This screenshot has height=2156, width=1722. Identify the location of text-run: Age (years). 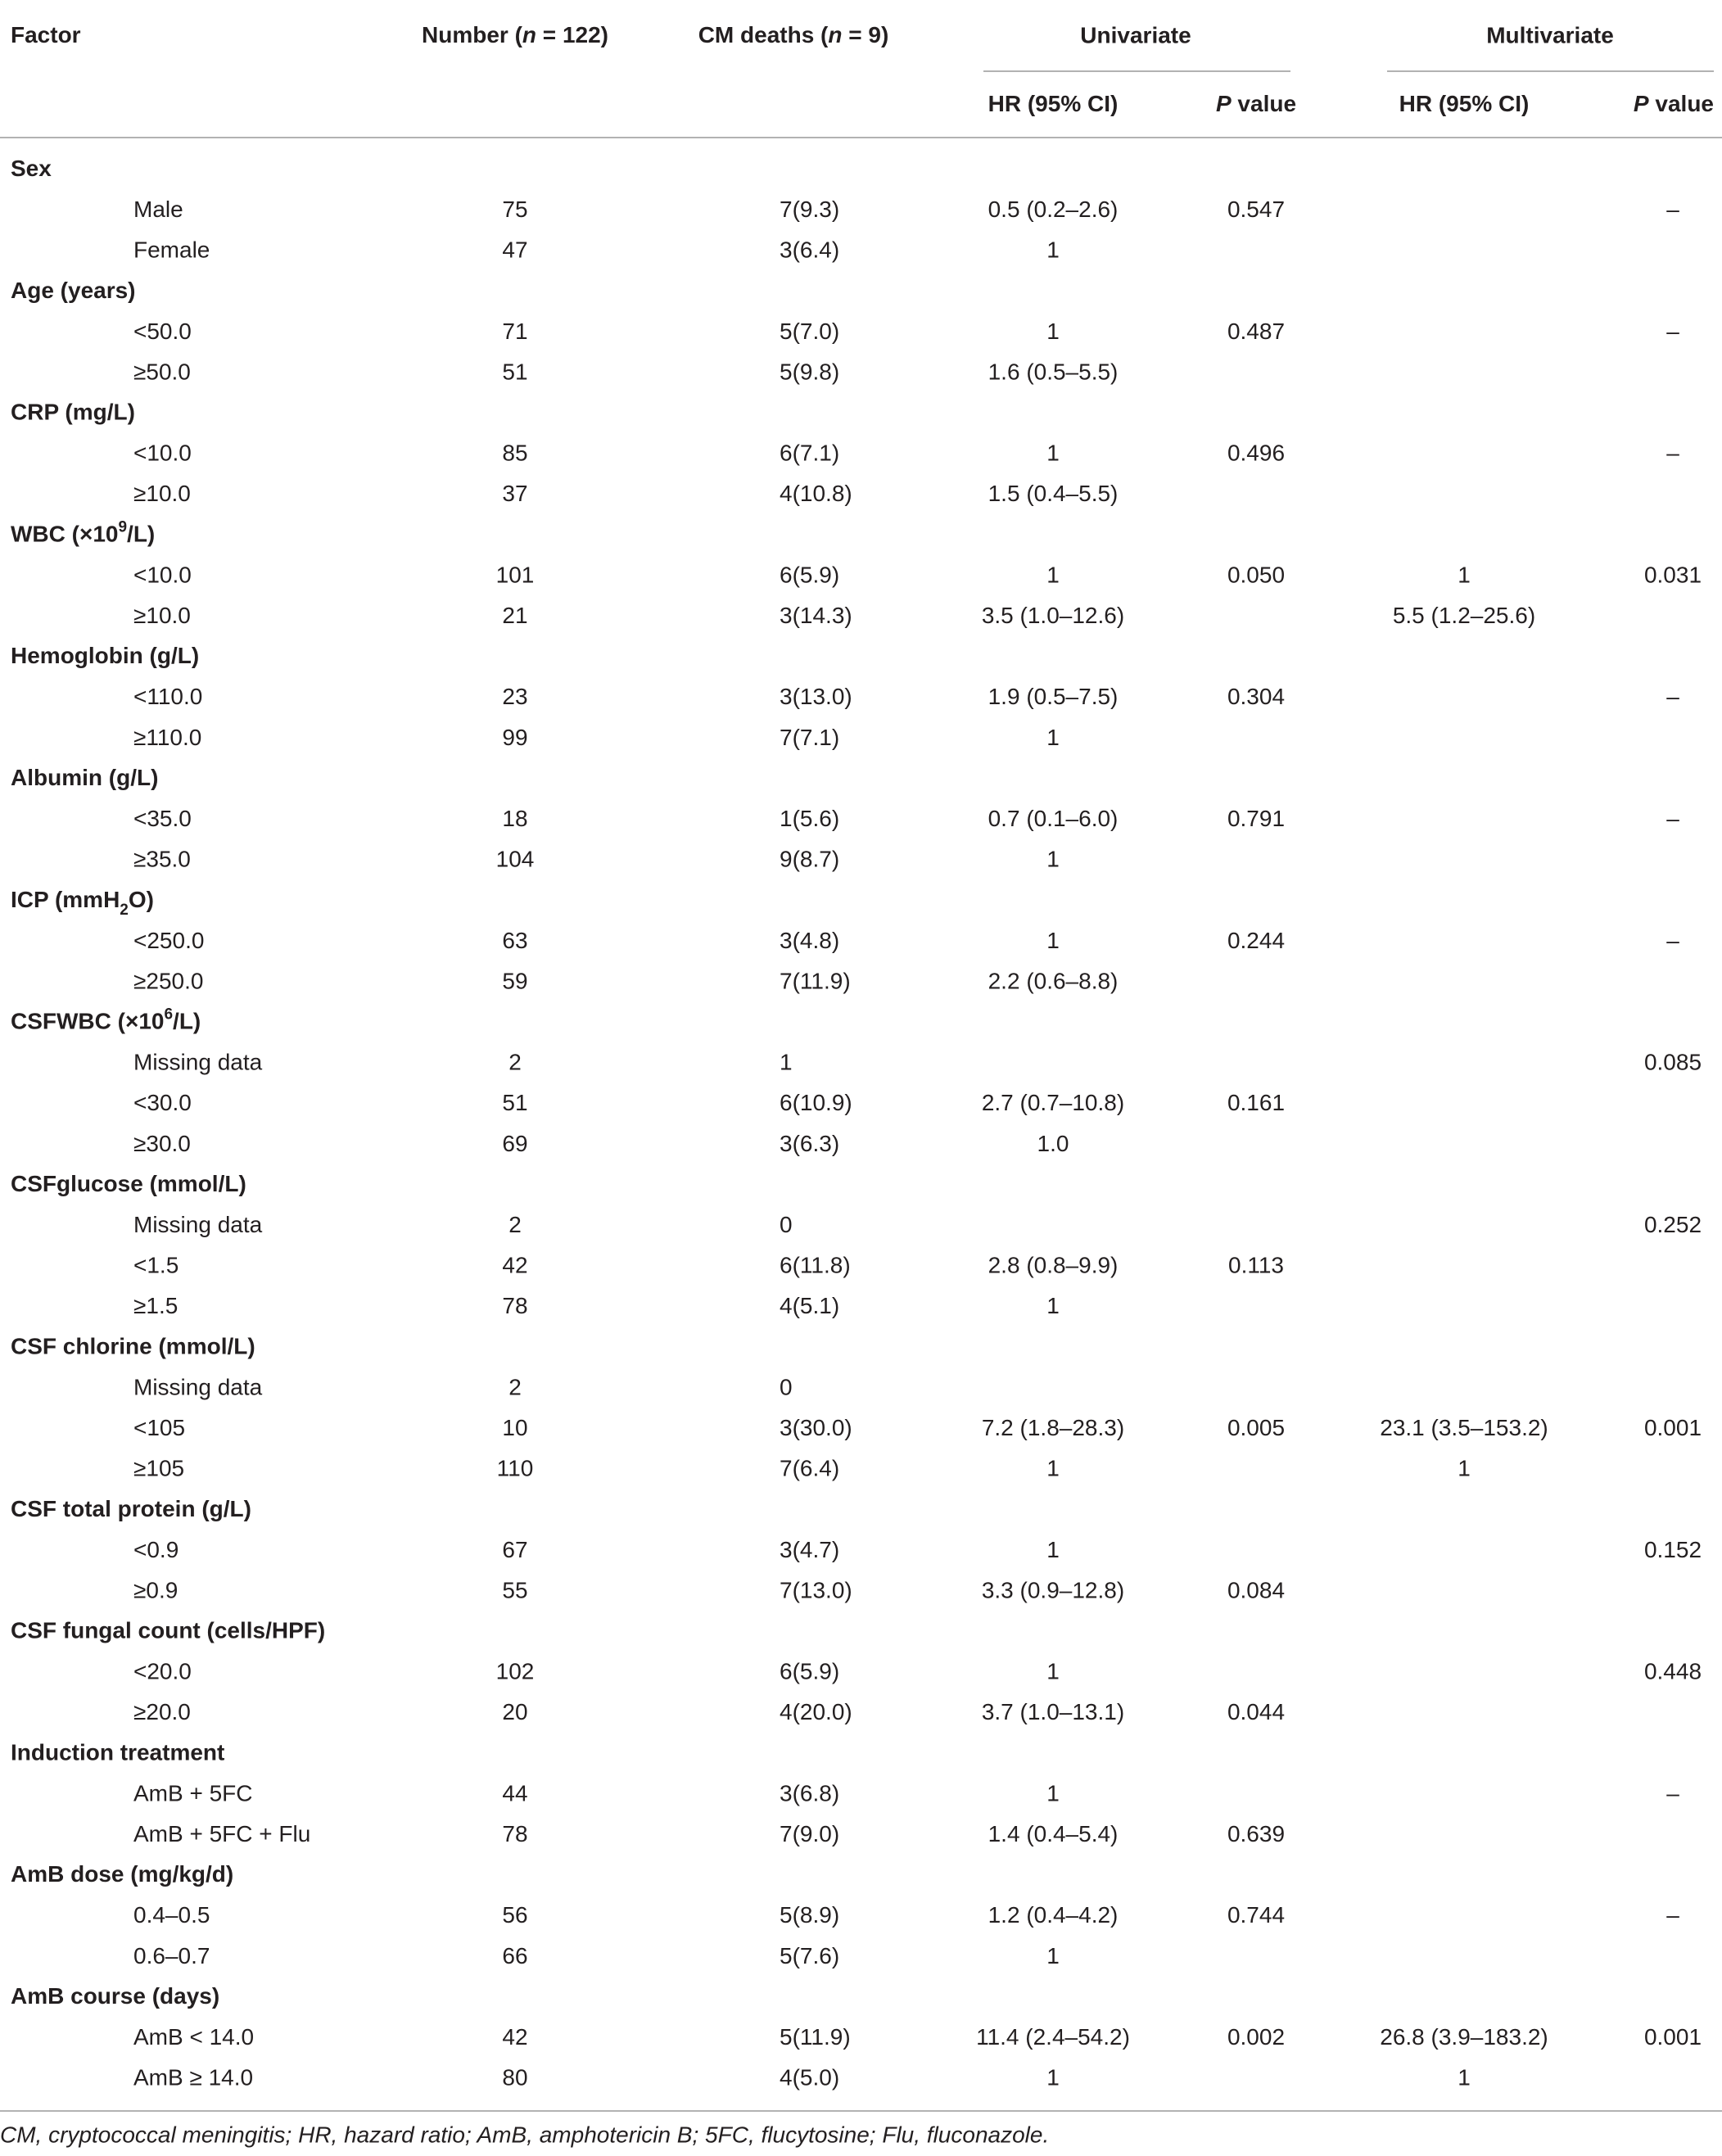
(73, 290).